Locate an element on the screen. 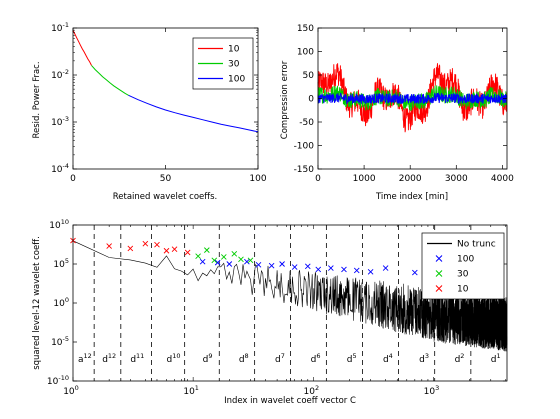  wavelet-level-label: d8 is located at coordinates (244, 358).